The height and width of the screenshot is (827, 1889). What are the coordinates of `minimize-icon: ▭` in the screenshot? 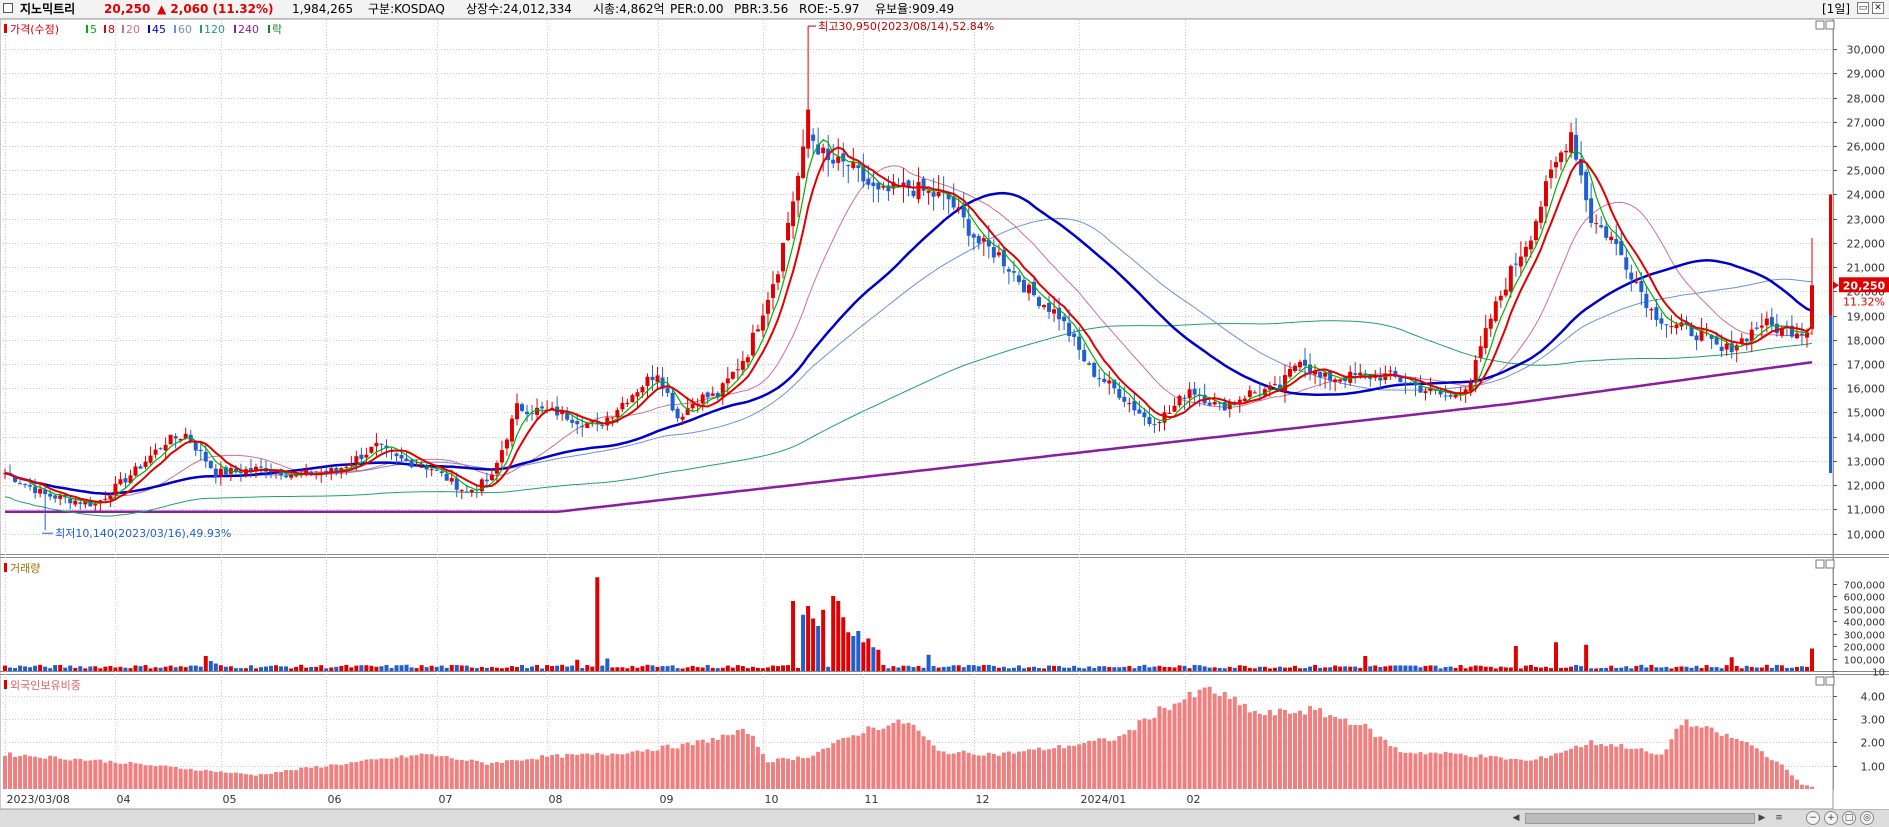 It's located at (1863, 8).